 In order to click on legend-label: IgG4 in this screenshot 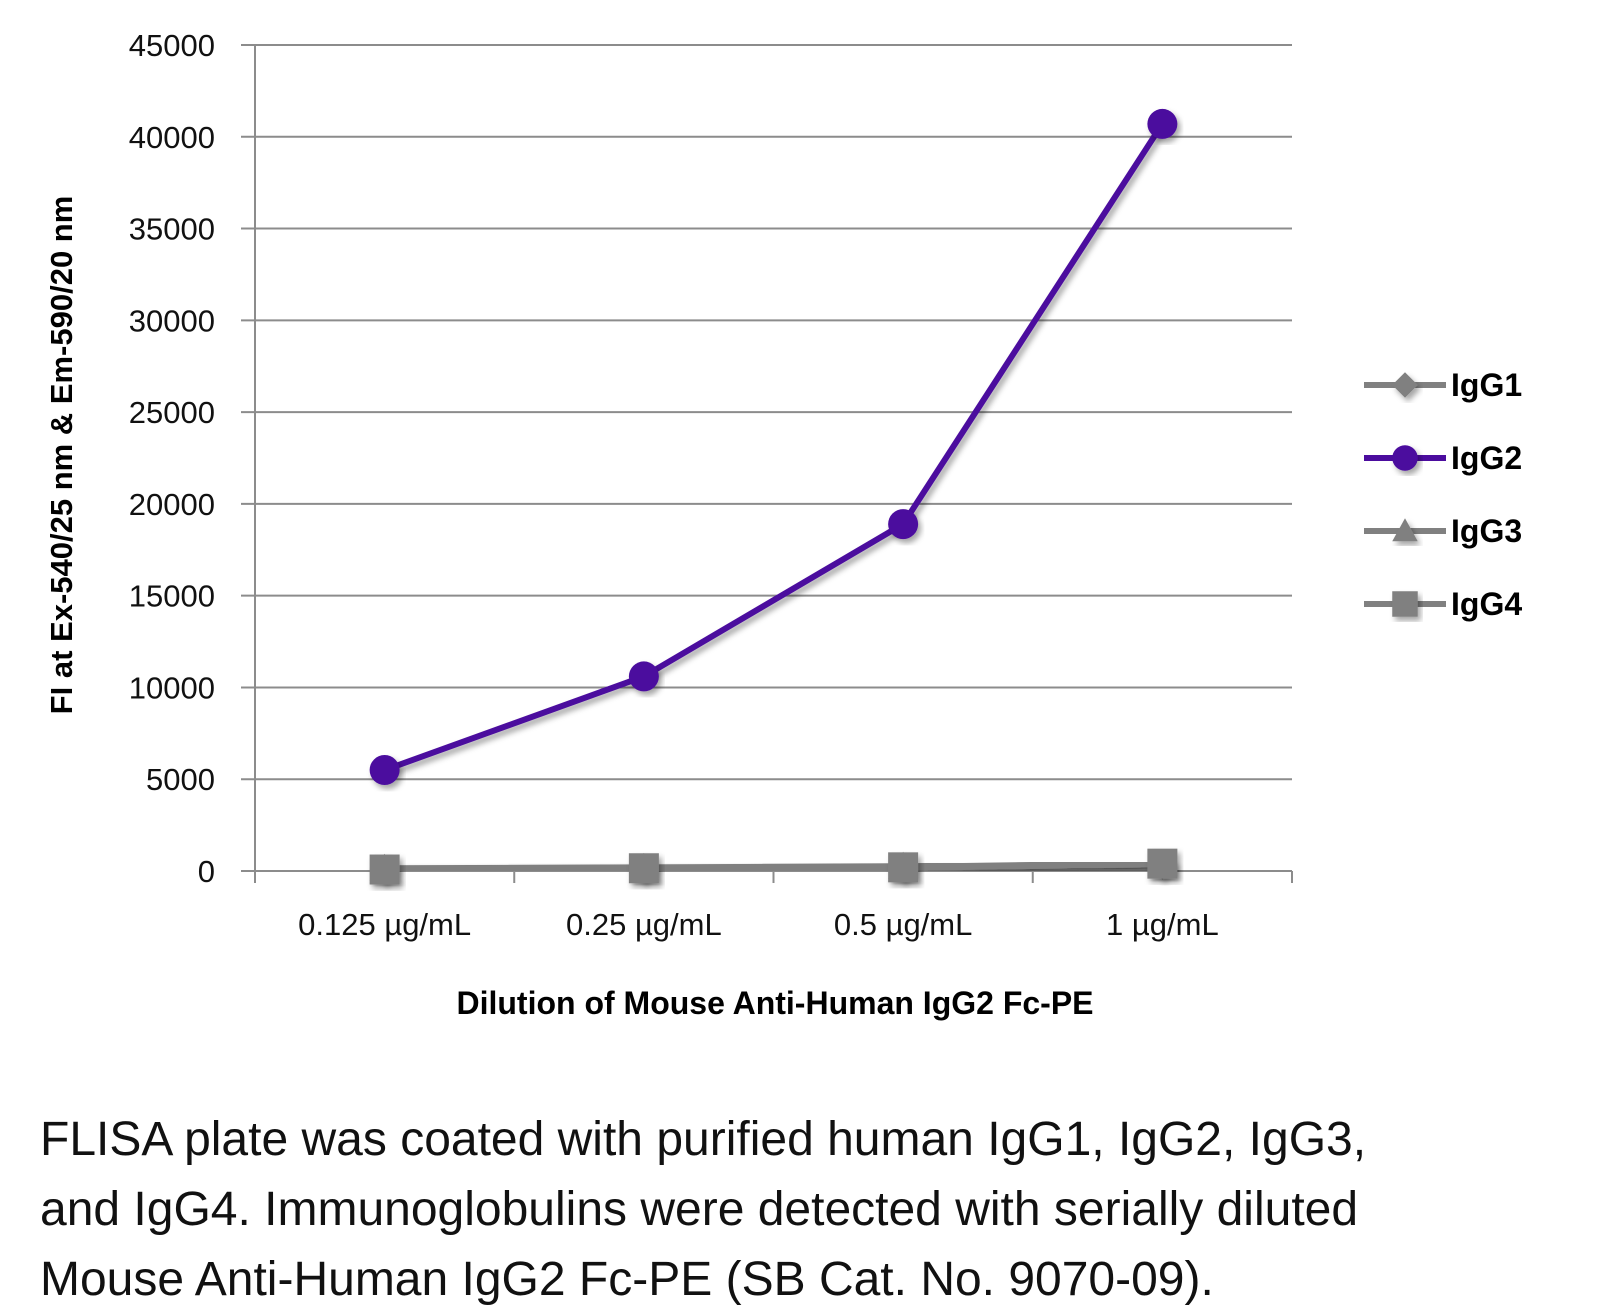, I will do `click(1486, 604)`.